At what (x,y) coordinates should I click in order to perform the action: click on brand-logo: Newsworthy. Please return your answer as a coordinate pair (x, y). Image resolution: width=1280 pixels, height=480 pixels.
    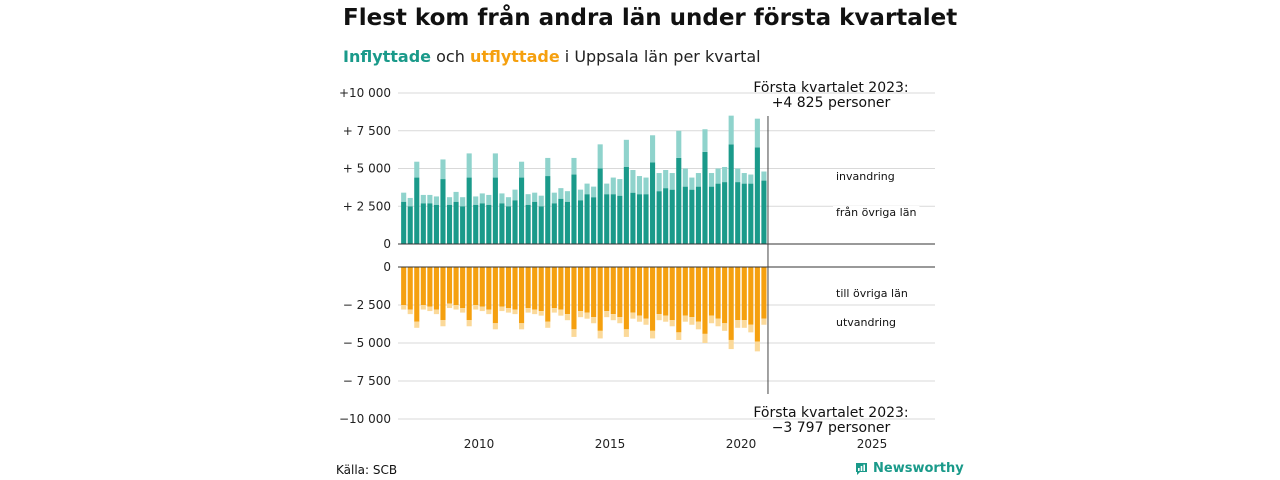
    Looking at the image, I should click on (909, 468).